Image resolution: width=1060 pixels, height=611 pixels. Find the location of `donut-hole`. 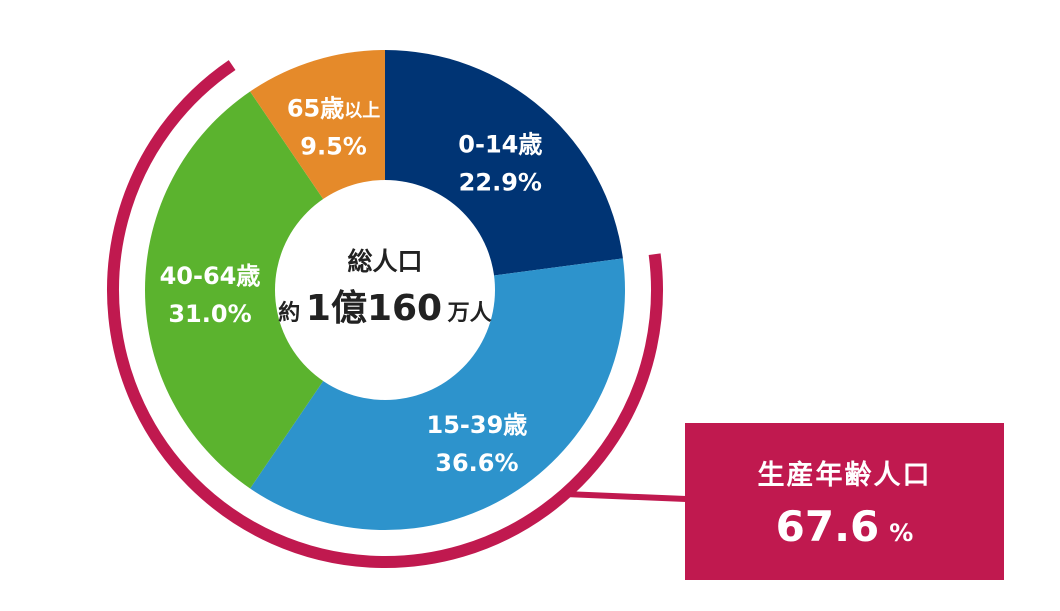

donut-hole is located at coordinates (385, 290).